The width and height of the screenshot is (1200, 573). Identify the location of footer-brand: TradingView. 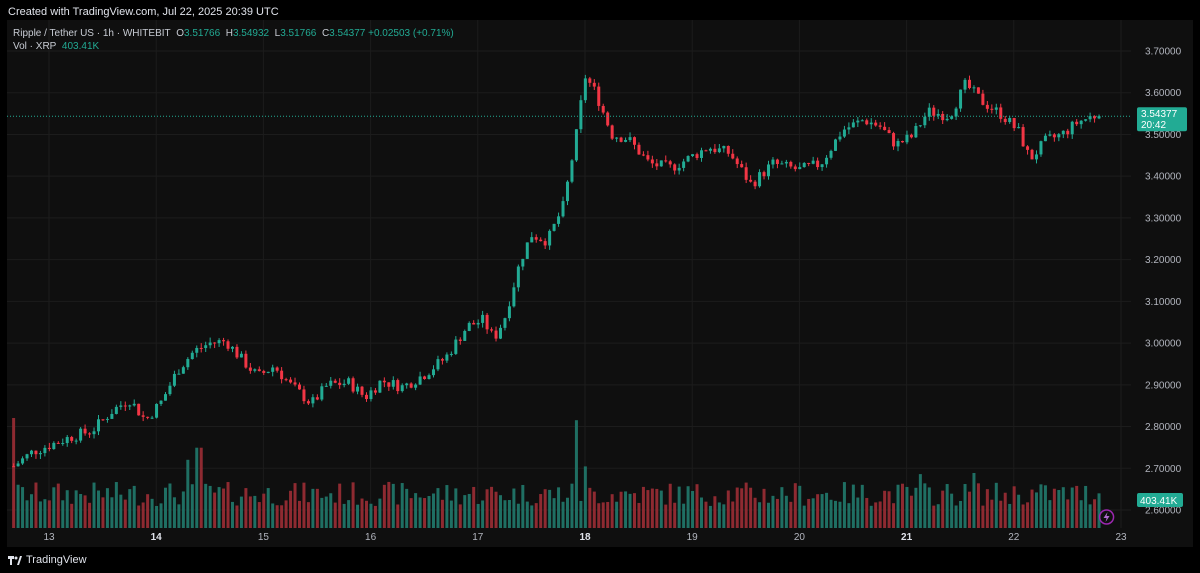
(47, 560).